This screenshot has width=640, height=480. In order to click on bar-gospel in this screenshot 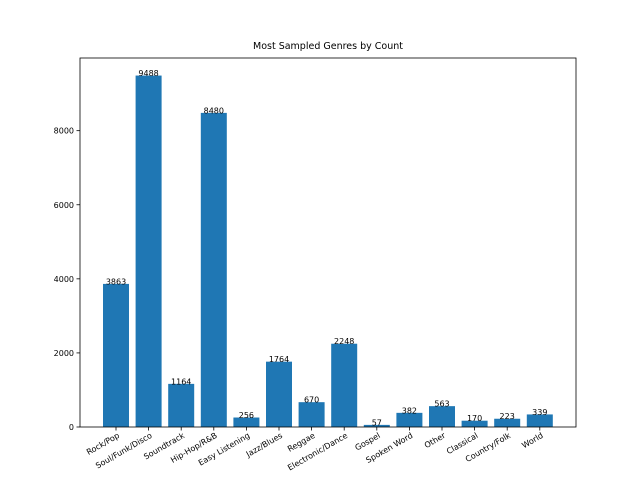, I will do `click(376, 425)`.